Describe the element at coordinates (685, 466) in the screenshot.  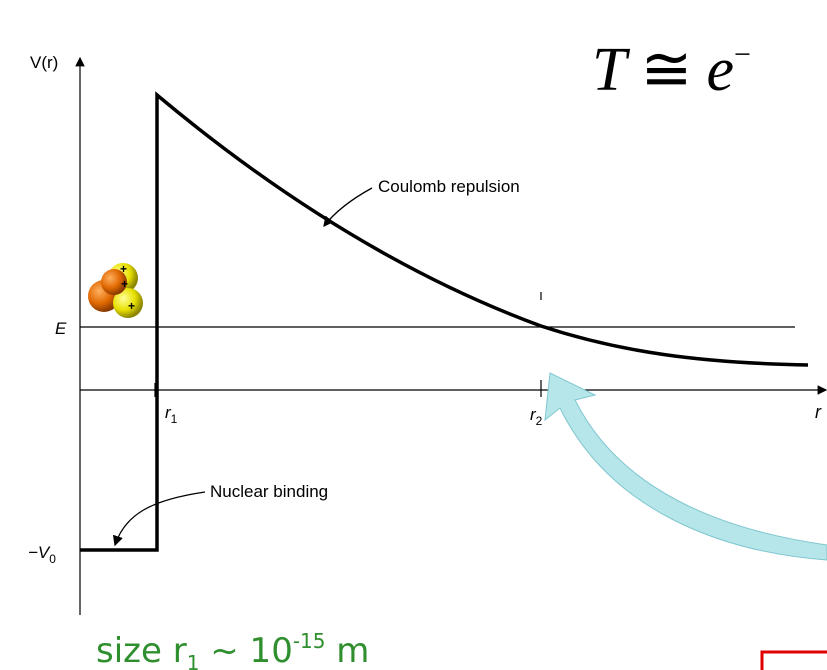
I see `pointer-arrow` at that location.